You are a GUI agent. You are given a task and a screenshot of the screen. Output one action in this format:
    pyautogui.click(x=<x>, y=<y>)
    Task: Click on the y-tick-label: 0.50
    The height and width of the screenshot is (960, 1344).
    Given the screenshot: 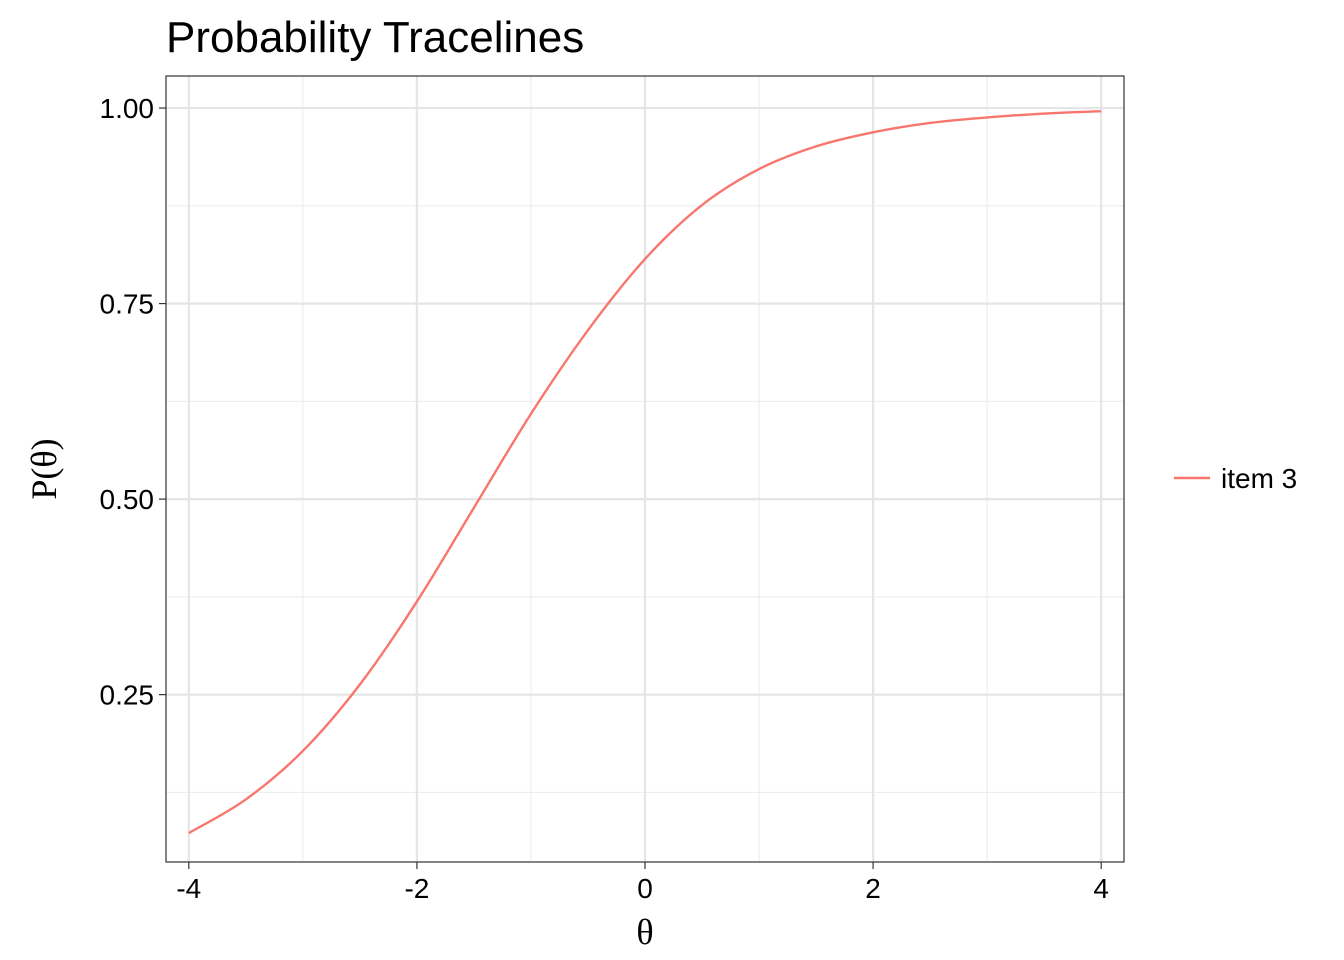 What is the action you would take?
    pyautogui.click(x=127, y=499)
    